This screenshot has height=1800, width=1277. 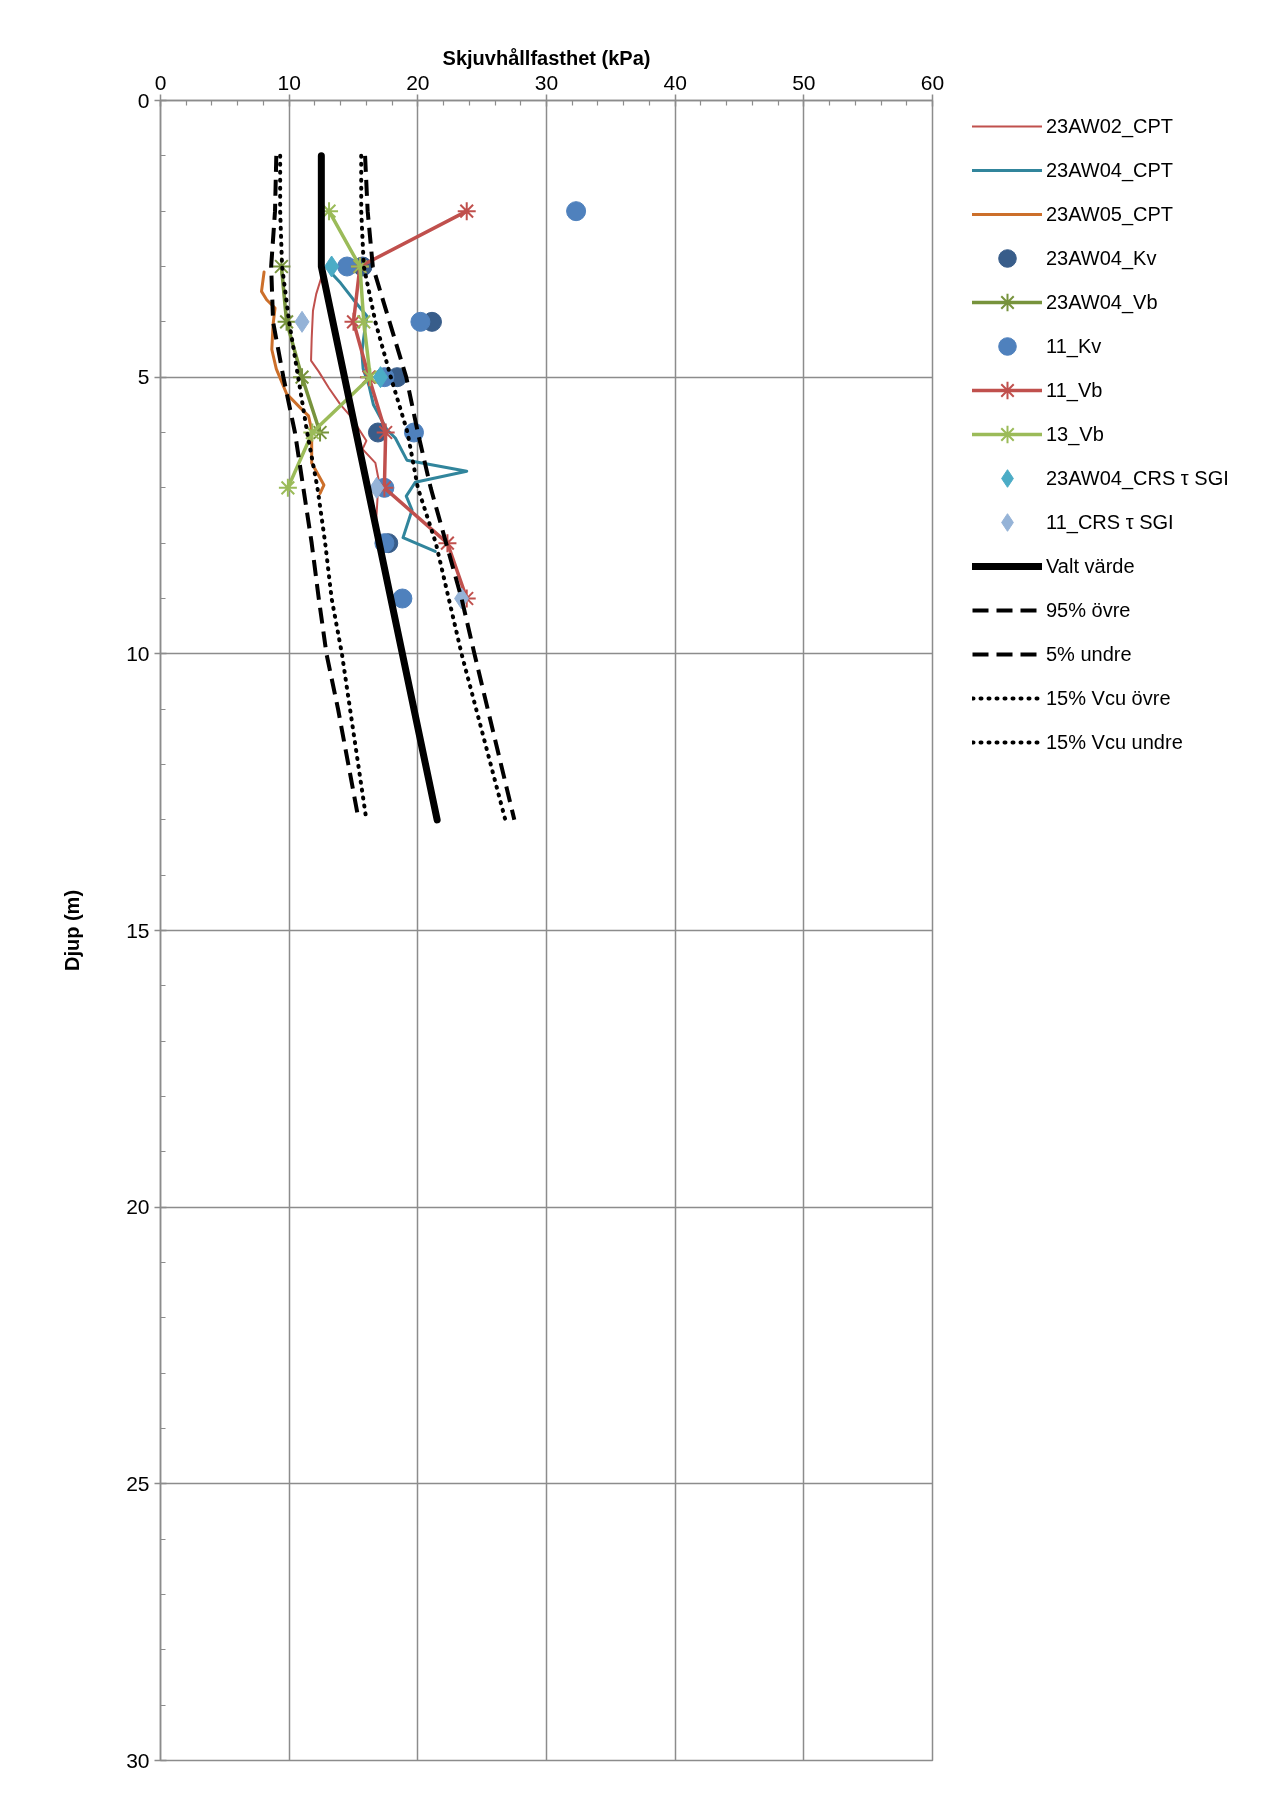 What do you see at coordinates (546, 82) in the screenshot?
I see `x-tick-label: 30` at bounding box center [546, 82].